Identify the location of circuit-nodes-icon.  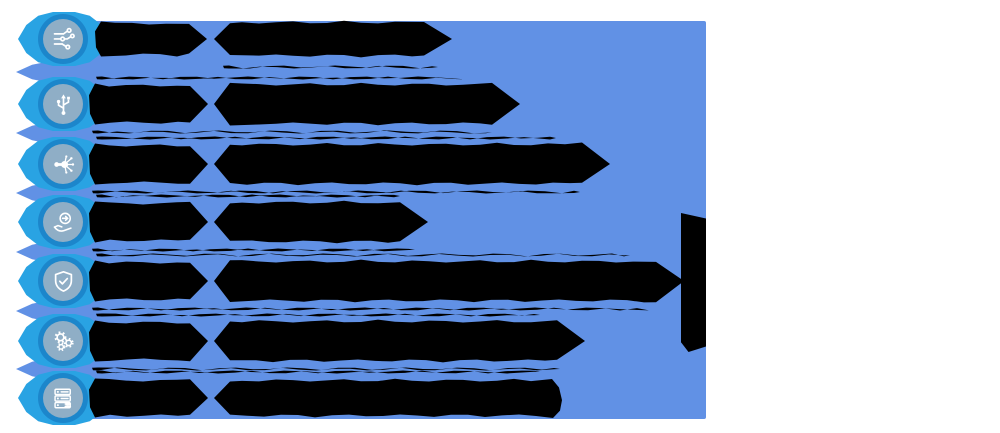
(64, 38).